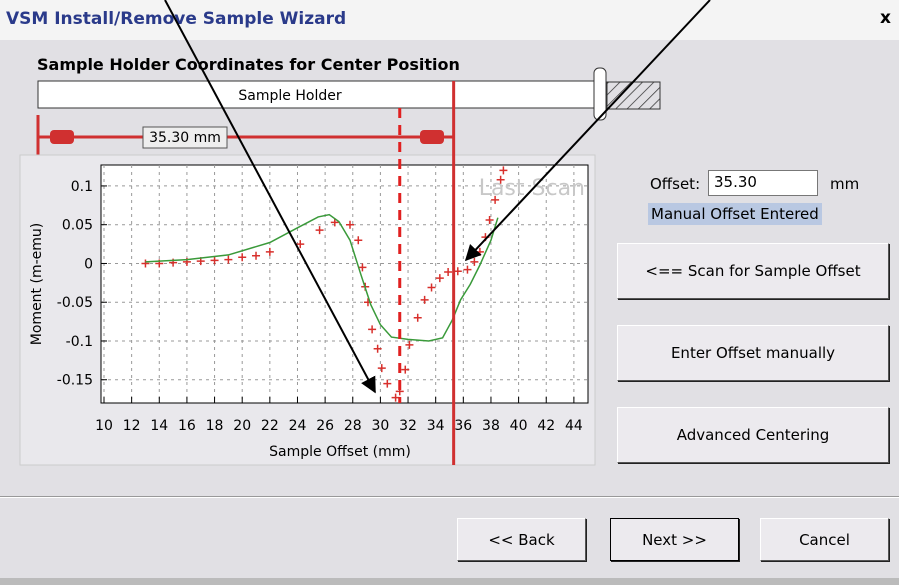 This screenshot has height=585, width=899. Describe the element at coordinates (449, 581) in the screenshot. I see `bottom-edge` at that location.